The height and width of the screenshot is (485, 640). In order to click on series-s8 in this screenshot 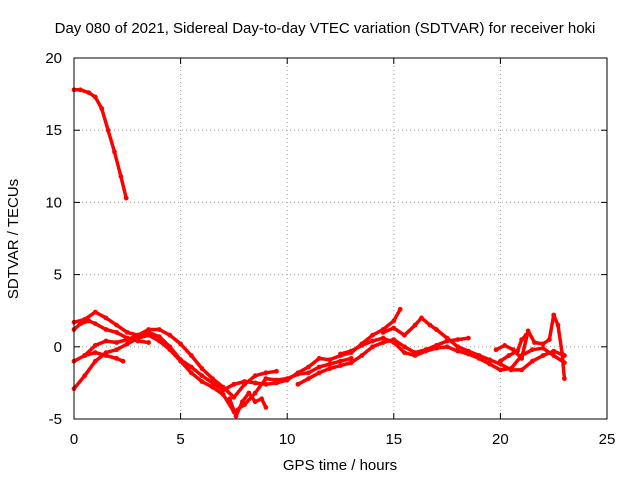, I will do `click(383, 361)`.